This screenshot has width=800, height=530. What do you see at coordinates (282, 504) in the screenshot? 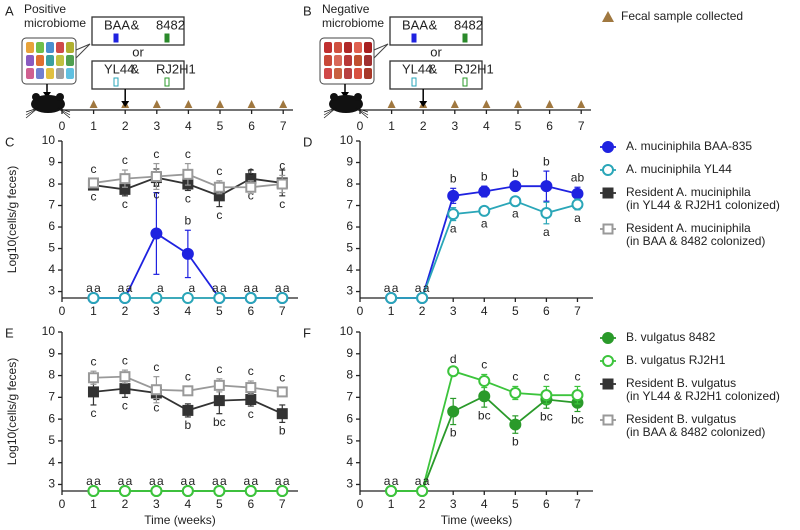
I see `x-tick-label: 7` at bounding box center [282, 504].